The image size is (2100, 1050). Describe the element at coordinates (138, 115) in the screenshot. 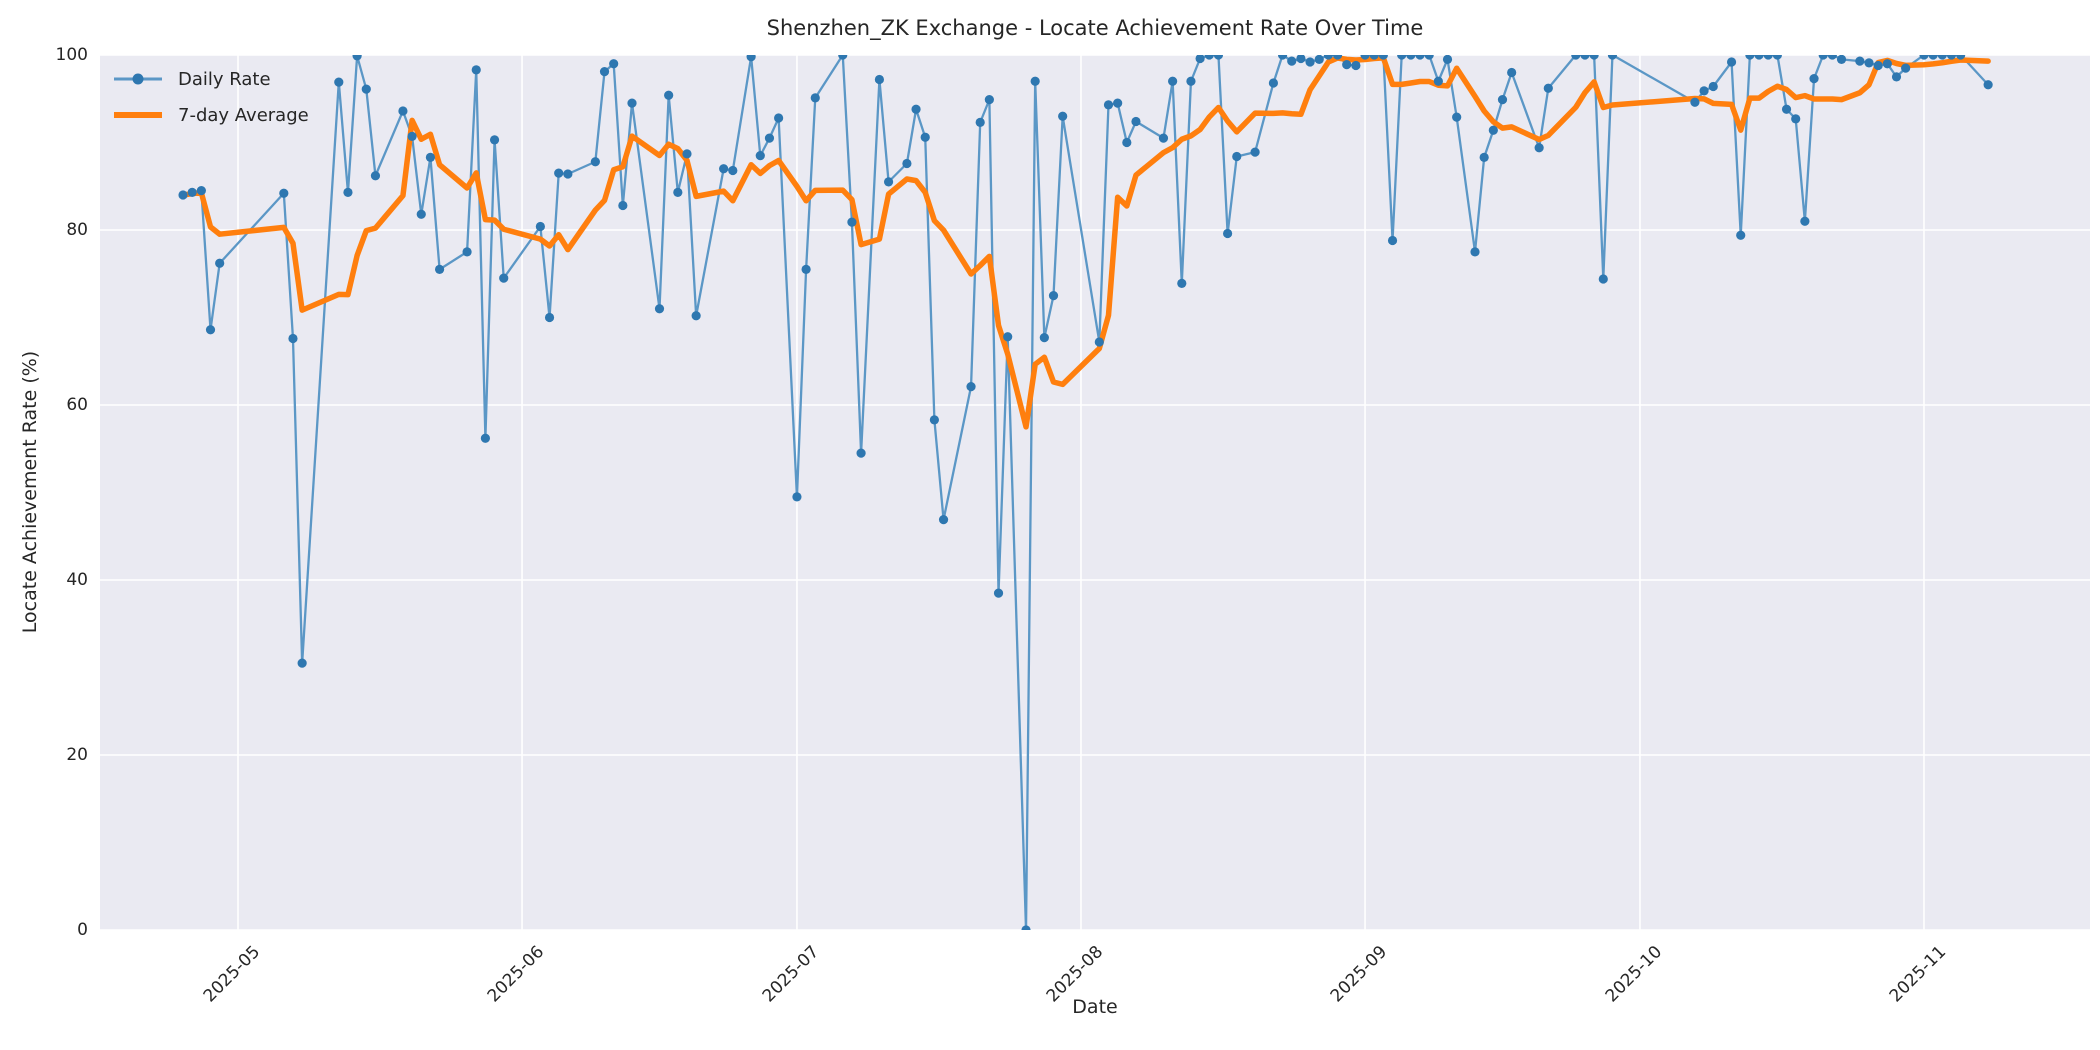

I see `average-legend-glyph-icon` at that location.